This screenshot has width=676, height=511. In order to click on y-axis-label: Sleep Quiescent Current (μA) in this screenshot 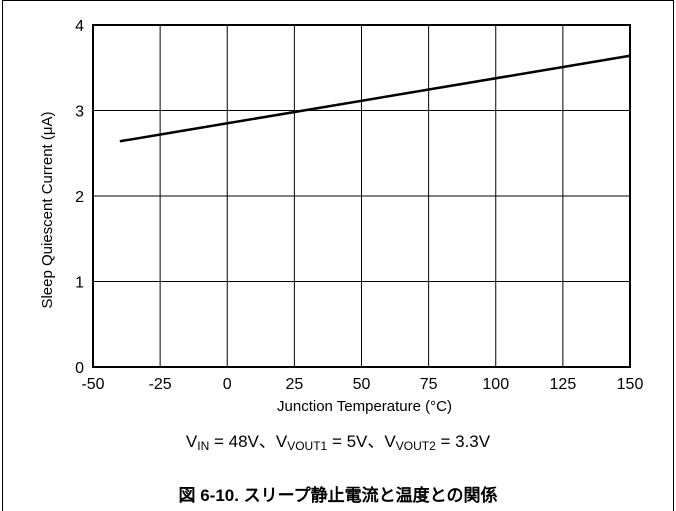, I will do `click(47, 209)`.